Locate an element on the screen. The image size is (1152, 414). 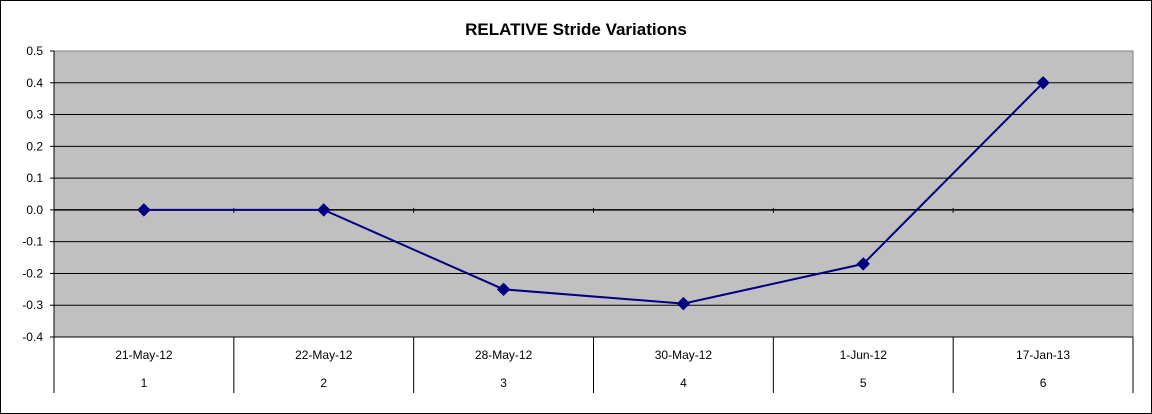
y-tick-label: 0.2 is located at coordinates (34, 146).